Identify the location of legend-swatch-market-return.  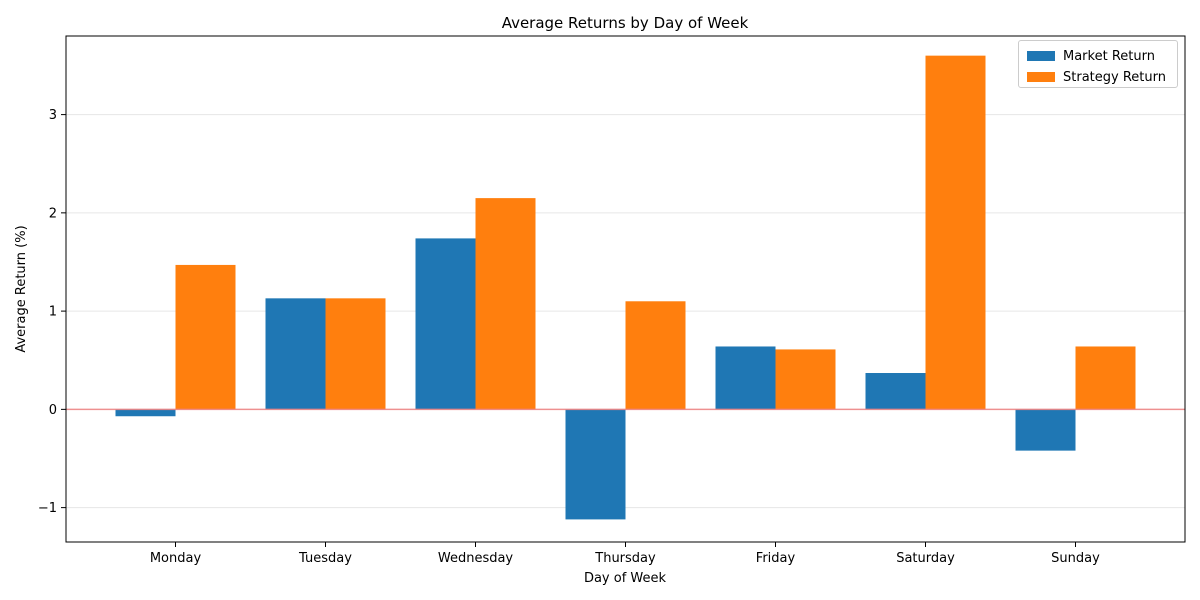
(1041, 56).